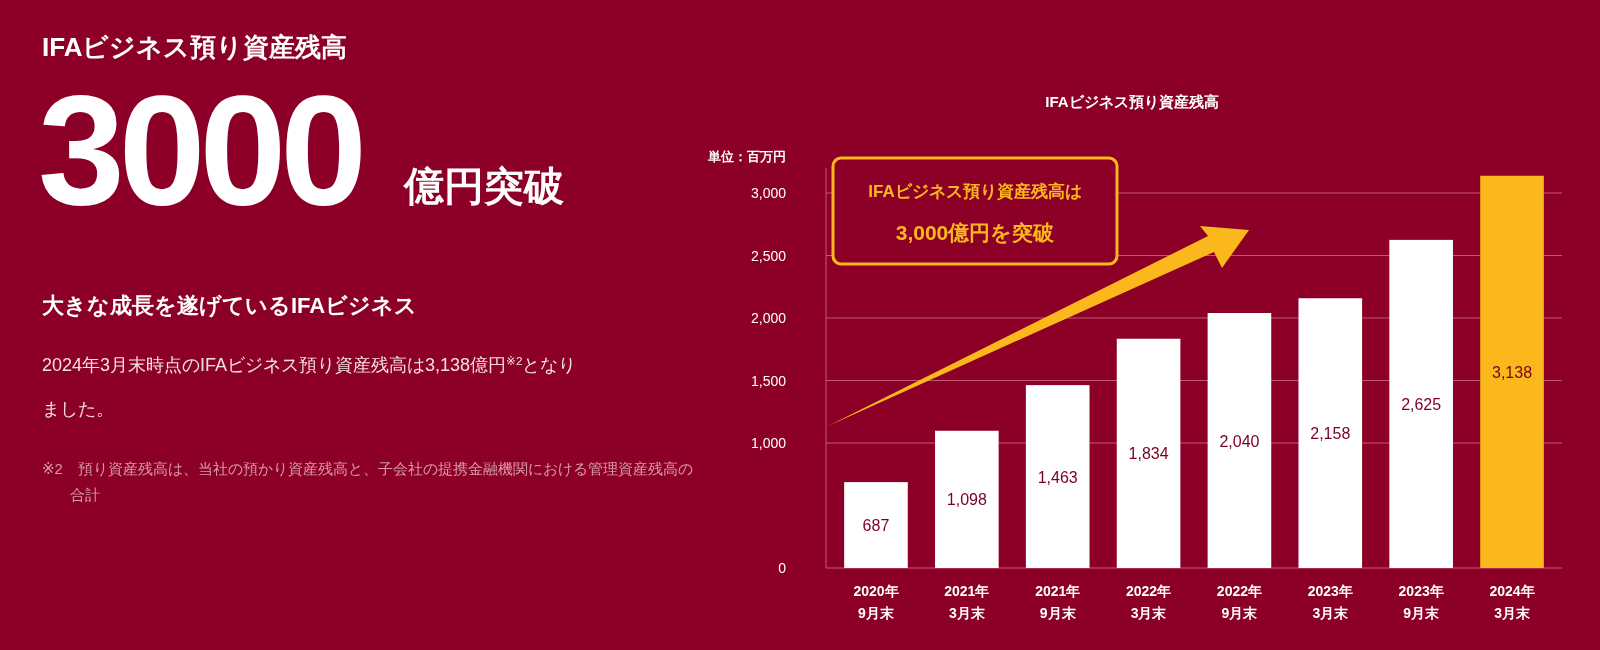  Describe the element at coordinates (768, 318) in the screenshot. I see `y-tick-label: 2,000` at that location.